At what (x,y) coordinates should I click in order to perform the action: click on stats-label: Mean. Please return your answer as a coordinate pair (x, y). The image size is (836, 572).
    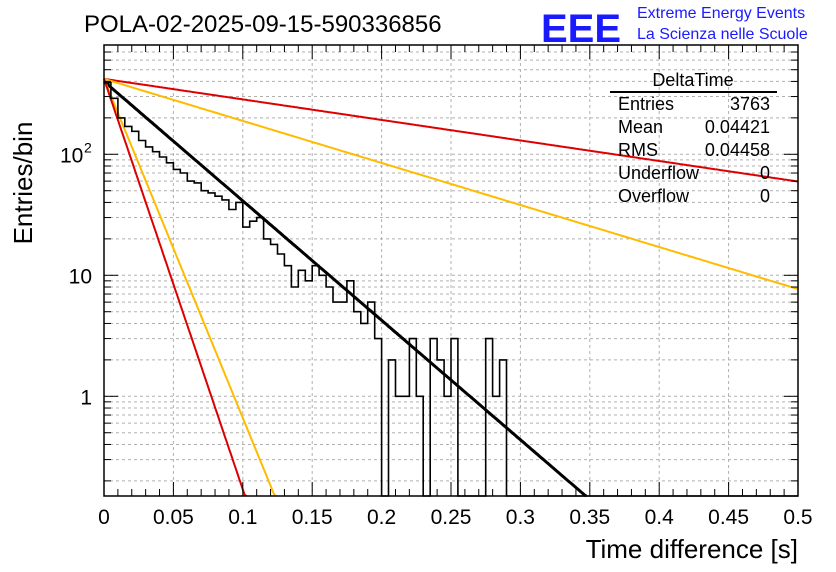
    Looking at the image, I should click on (640, 127).